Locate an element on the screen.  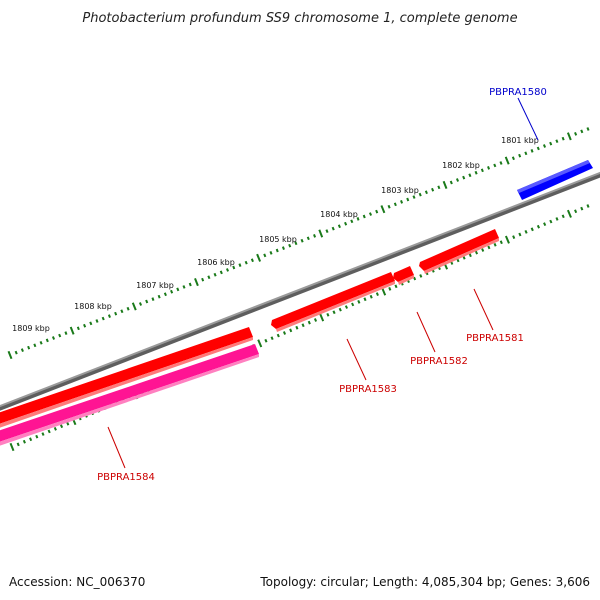
gene-feature-pbpra1584-rna is located at coordinates (129, 395).